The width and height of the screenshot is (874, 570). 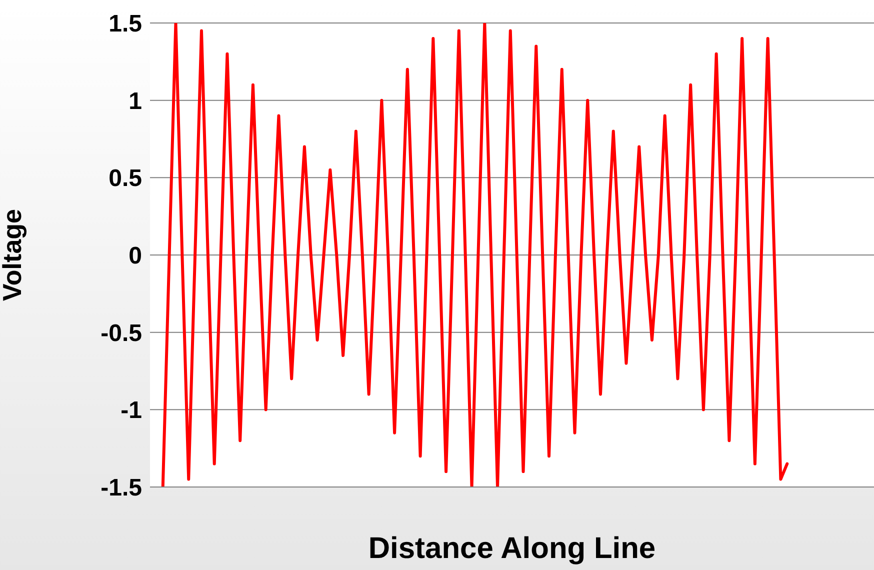 I want to click on y-tick-label: -0.5, so click(x=121, y=333).